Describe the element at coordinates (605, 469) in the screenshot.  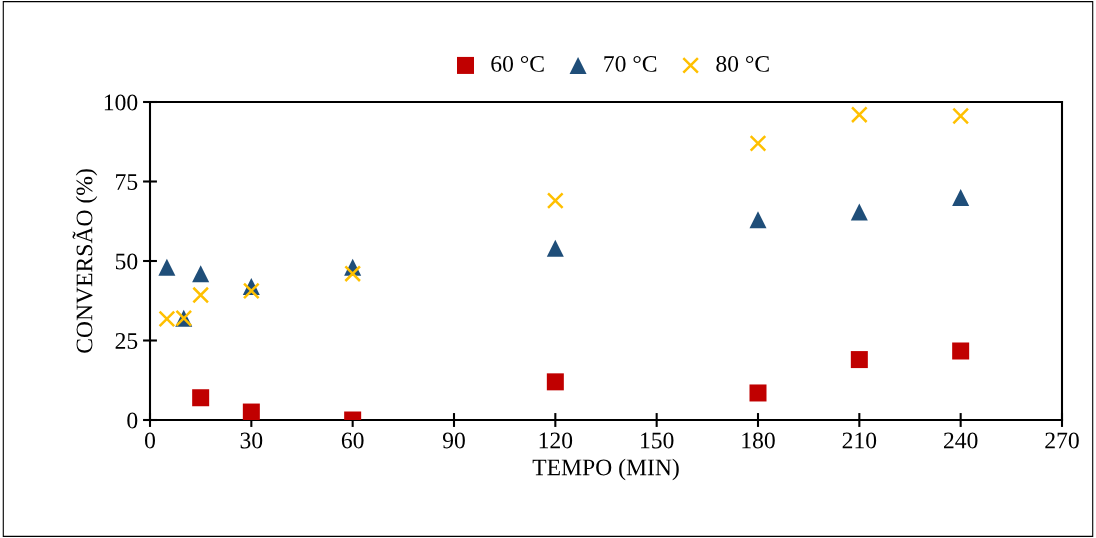
I see `x-axis-title: TEMPO (MIN)` at that location.